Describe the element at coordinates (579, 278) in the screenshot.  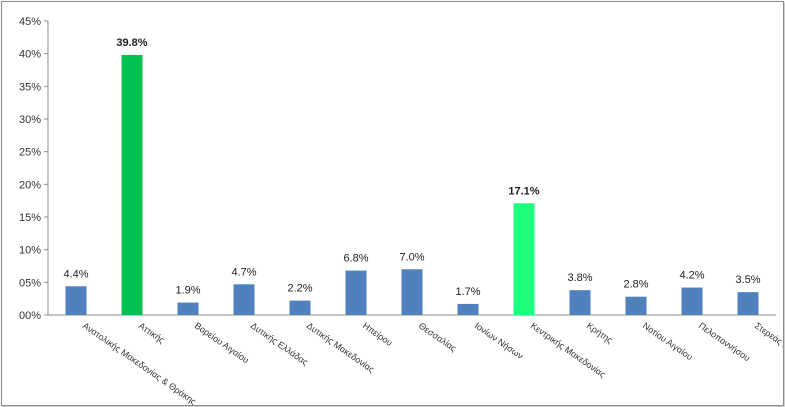
I see `data-label: 3.8%` at that location.